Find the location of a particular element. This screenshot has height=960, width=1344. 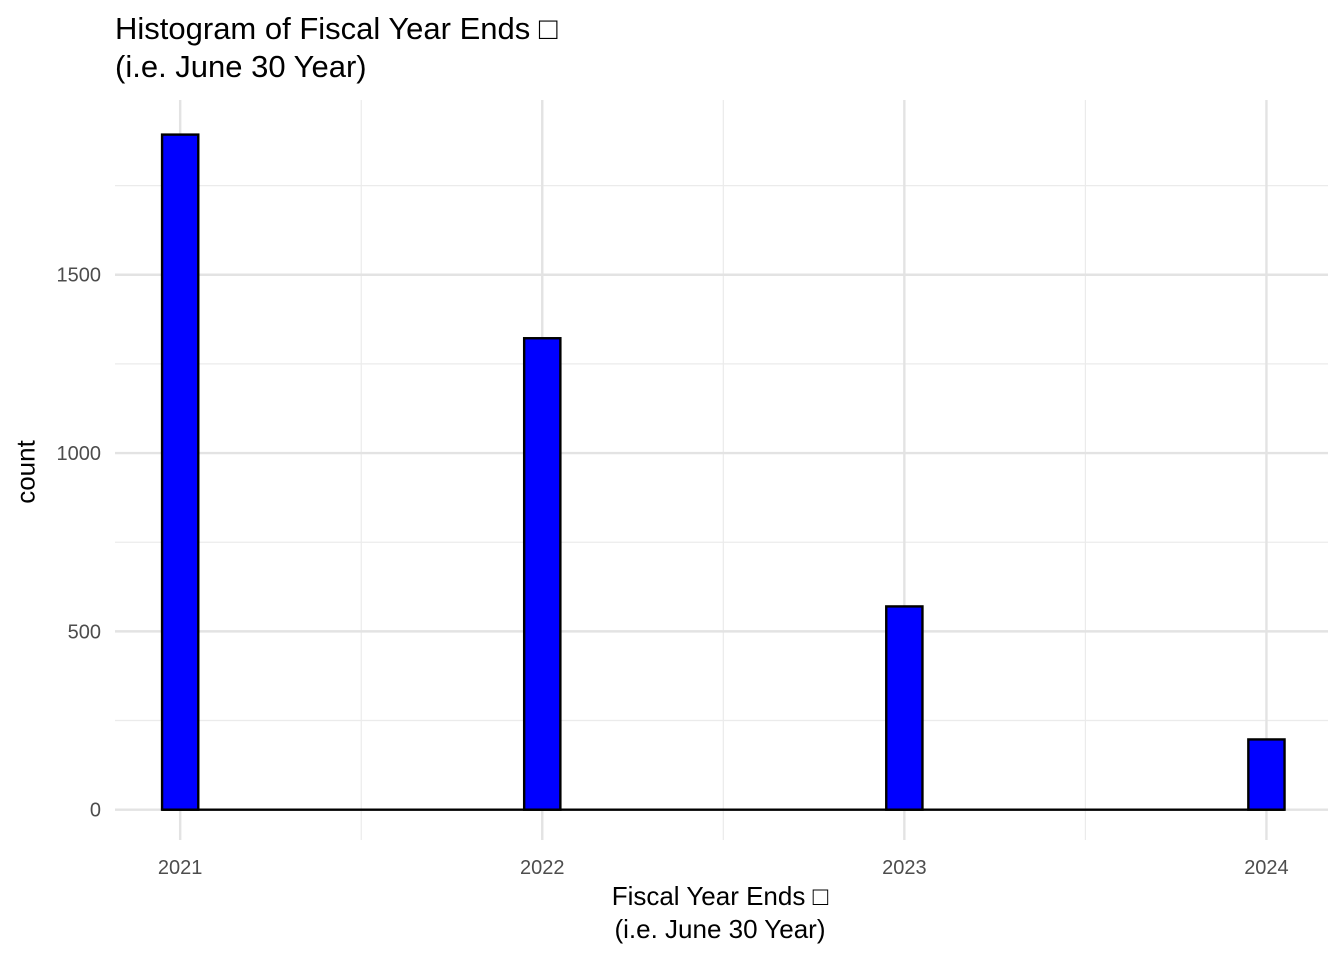

x-tick-label: 2021 is located at coordinates (180, 868).